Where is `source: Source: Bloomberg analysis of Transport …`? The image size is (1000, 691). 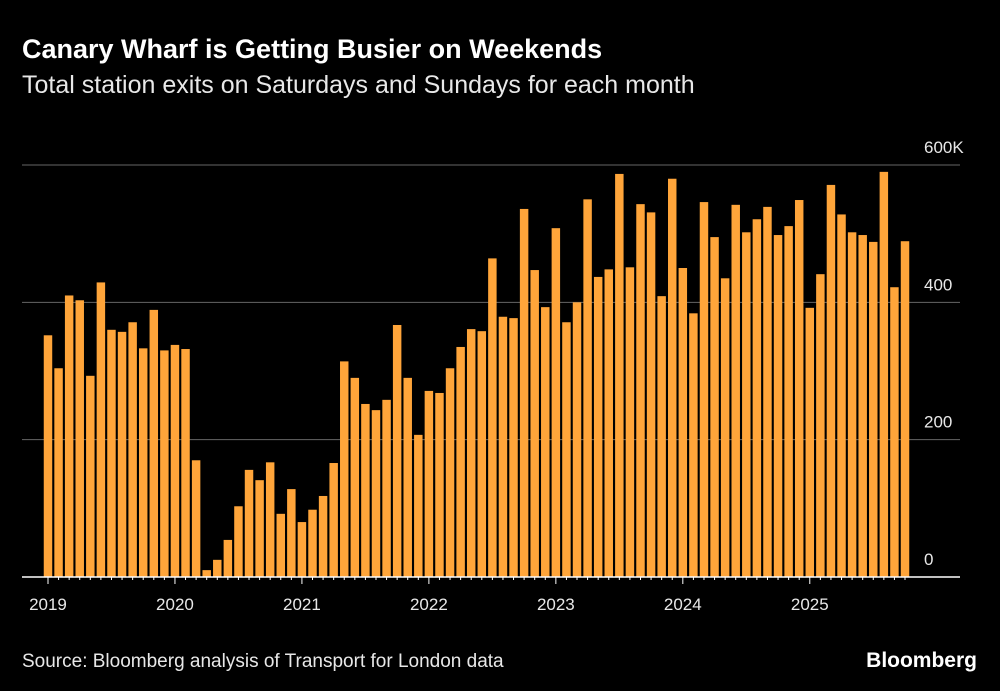
source: Source: Bloomberg analysis of Transport … is located at coordinates (263, 661).